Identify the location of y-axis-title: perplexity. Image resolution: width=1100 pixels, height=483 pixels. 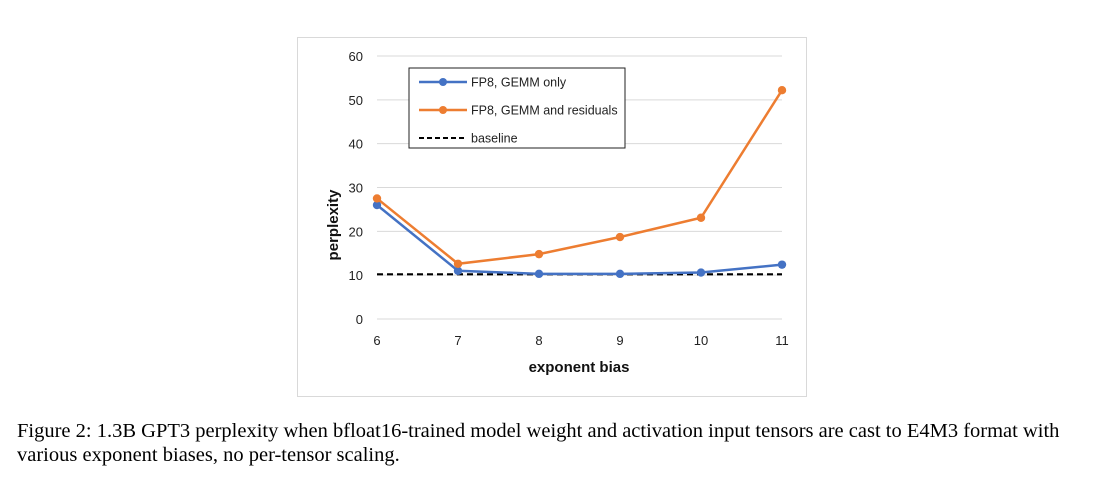
(333, 225).